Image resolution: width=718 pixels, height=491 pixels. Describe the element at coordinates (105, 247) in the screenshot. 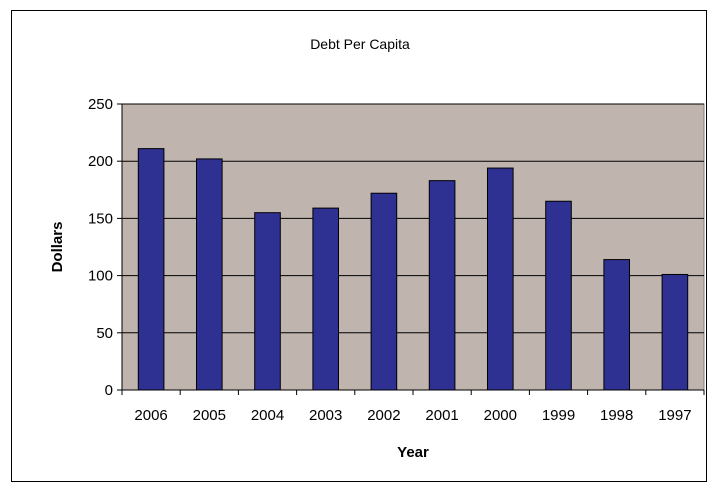

I see `y-axis-ticks: 0 50 100 150 200 250` at that location.